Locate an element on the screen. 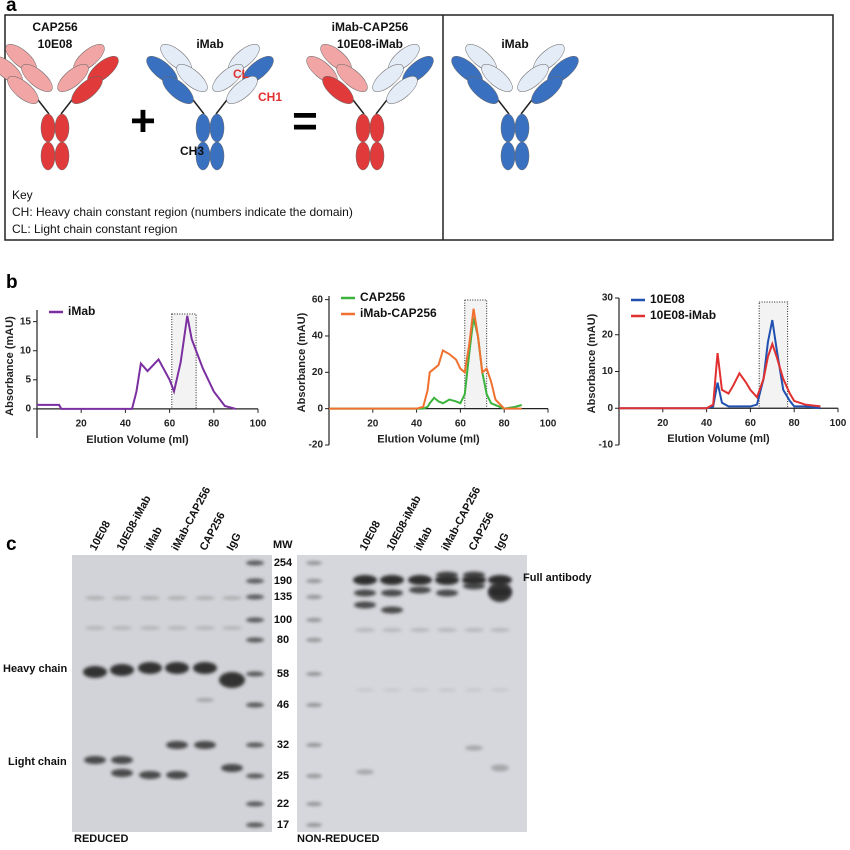 Image resolution: width=850 pixels, height=850 pixels. antibodies is located at coordinates (289, 107).